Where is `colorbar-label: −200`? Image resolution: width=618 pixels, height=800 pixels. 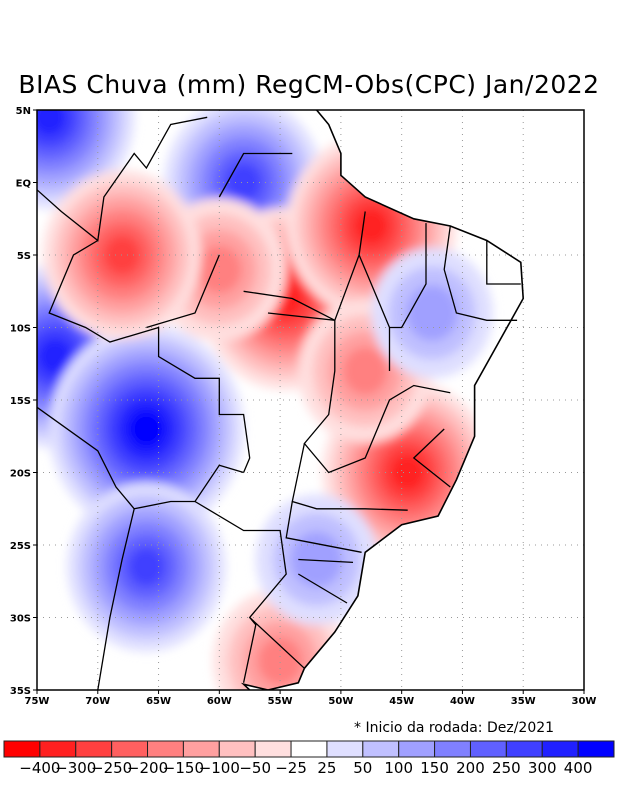 colorbar-label: −200 is located at coordinates (147, 768).